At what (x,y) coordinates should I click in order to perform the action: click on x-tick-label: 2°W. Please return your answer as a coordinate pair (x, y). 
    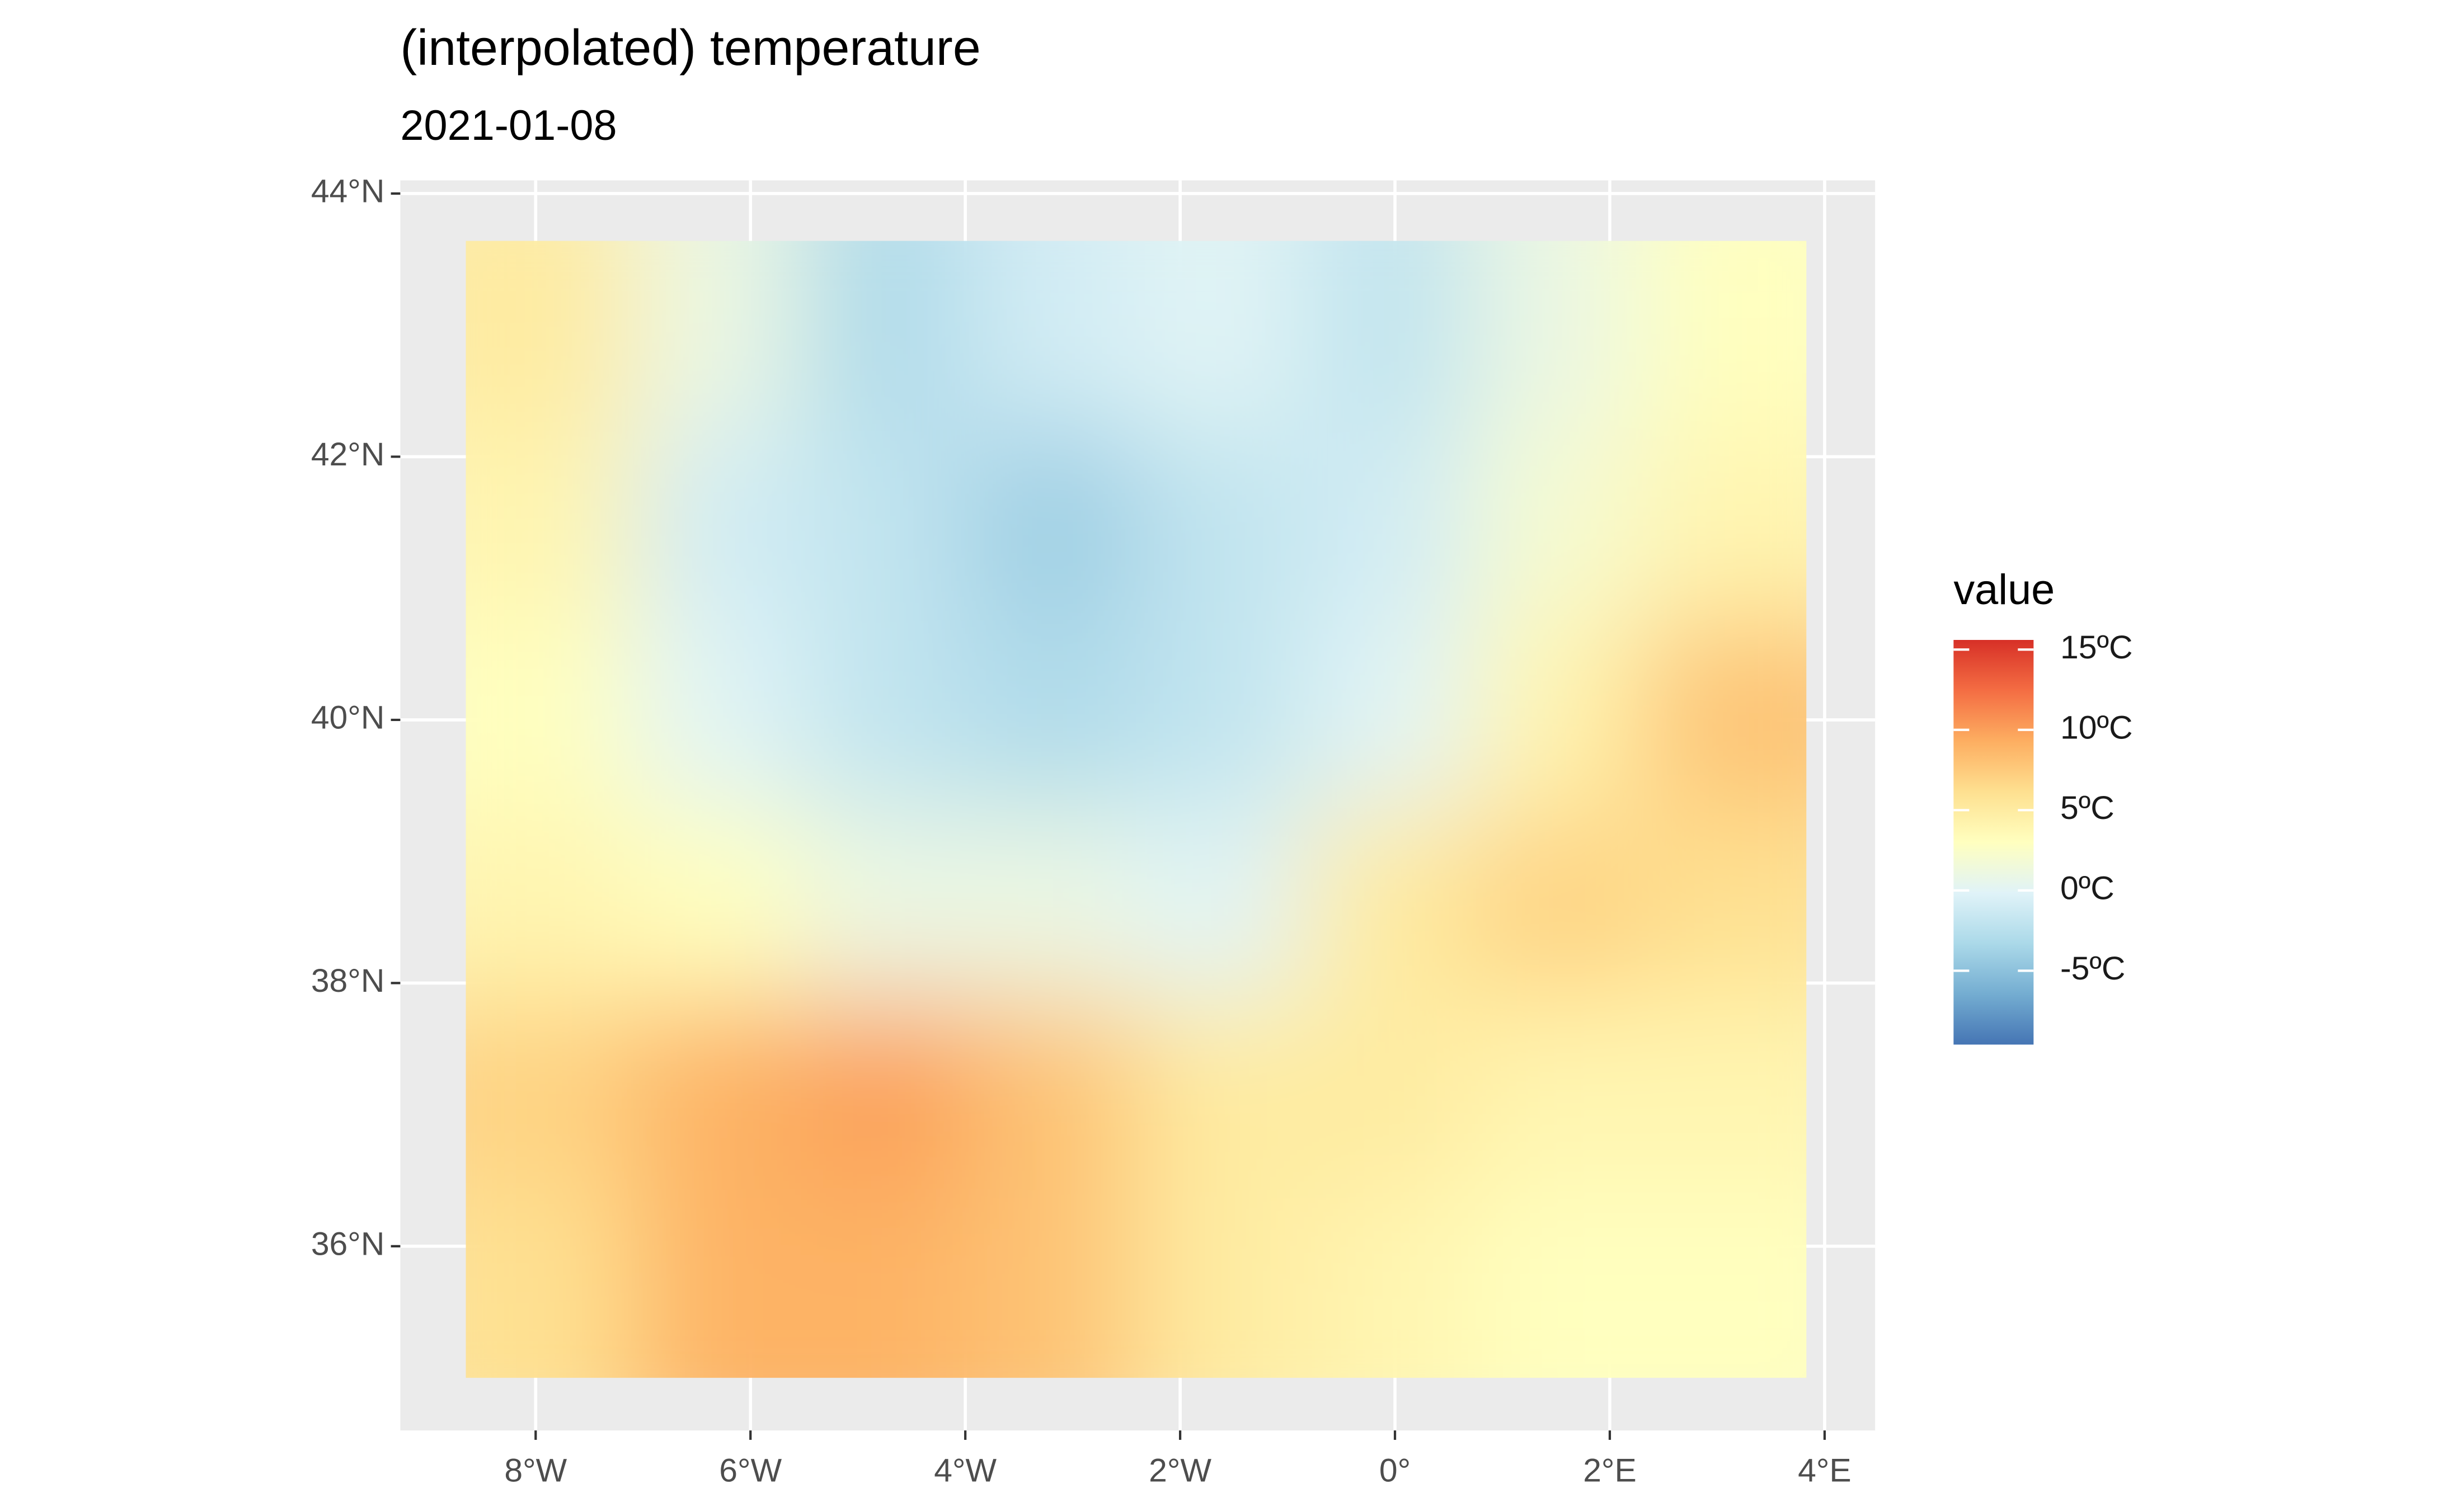
    Looking at the image, I should click on (1180, 1470).